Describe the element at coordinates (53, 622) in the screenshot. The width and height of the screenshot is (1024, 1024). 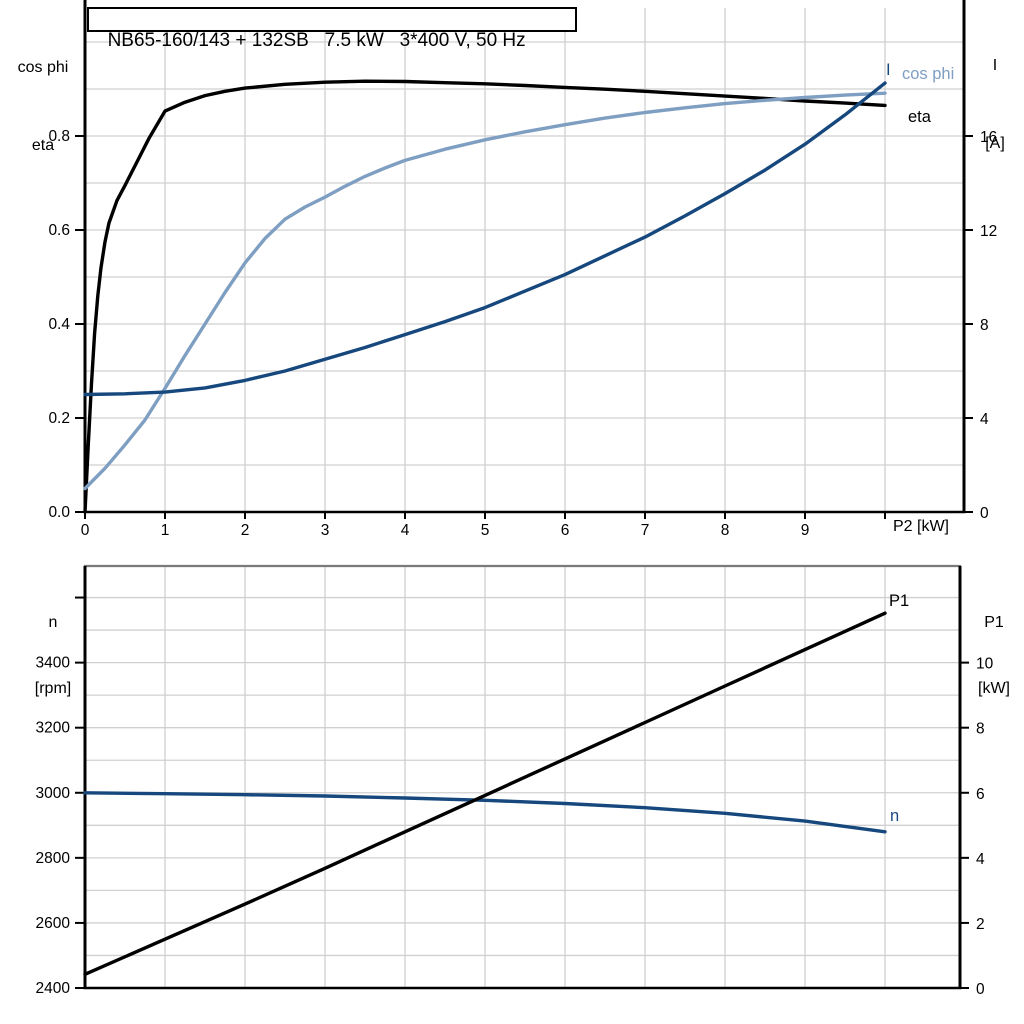
I see `bottom-left-axis-title-line1: n` at that location.